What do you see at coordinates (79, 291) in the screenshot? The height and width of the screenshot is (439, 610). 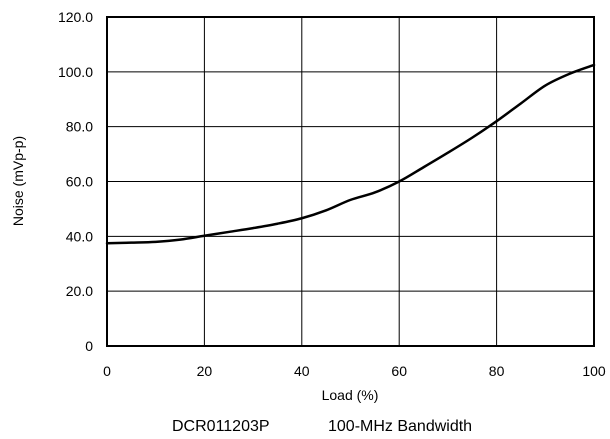 I see `y-tick-label: 20.0` at bounding box center [79, 291].